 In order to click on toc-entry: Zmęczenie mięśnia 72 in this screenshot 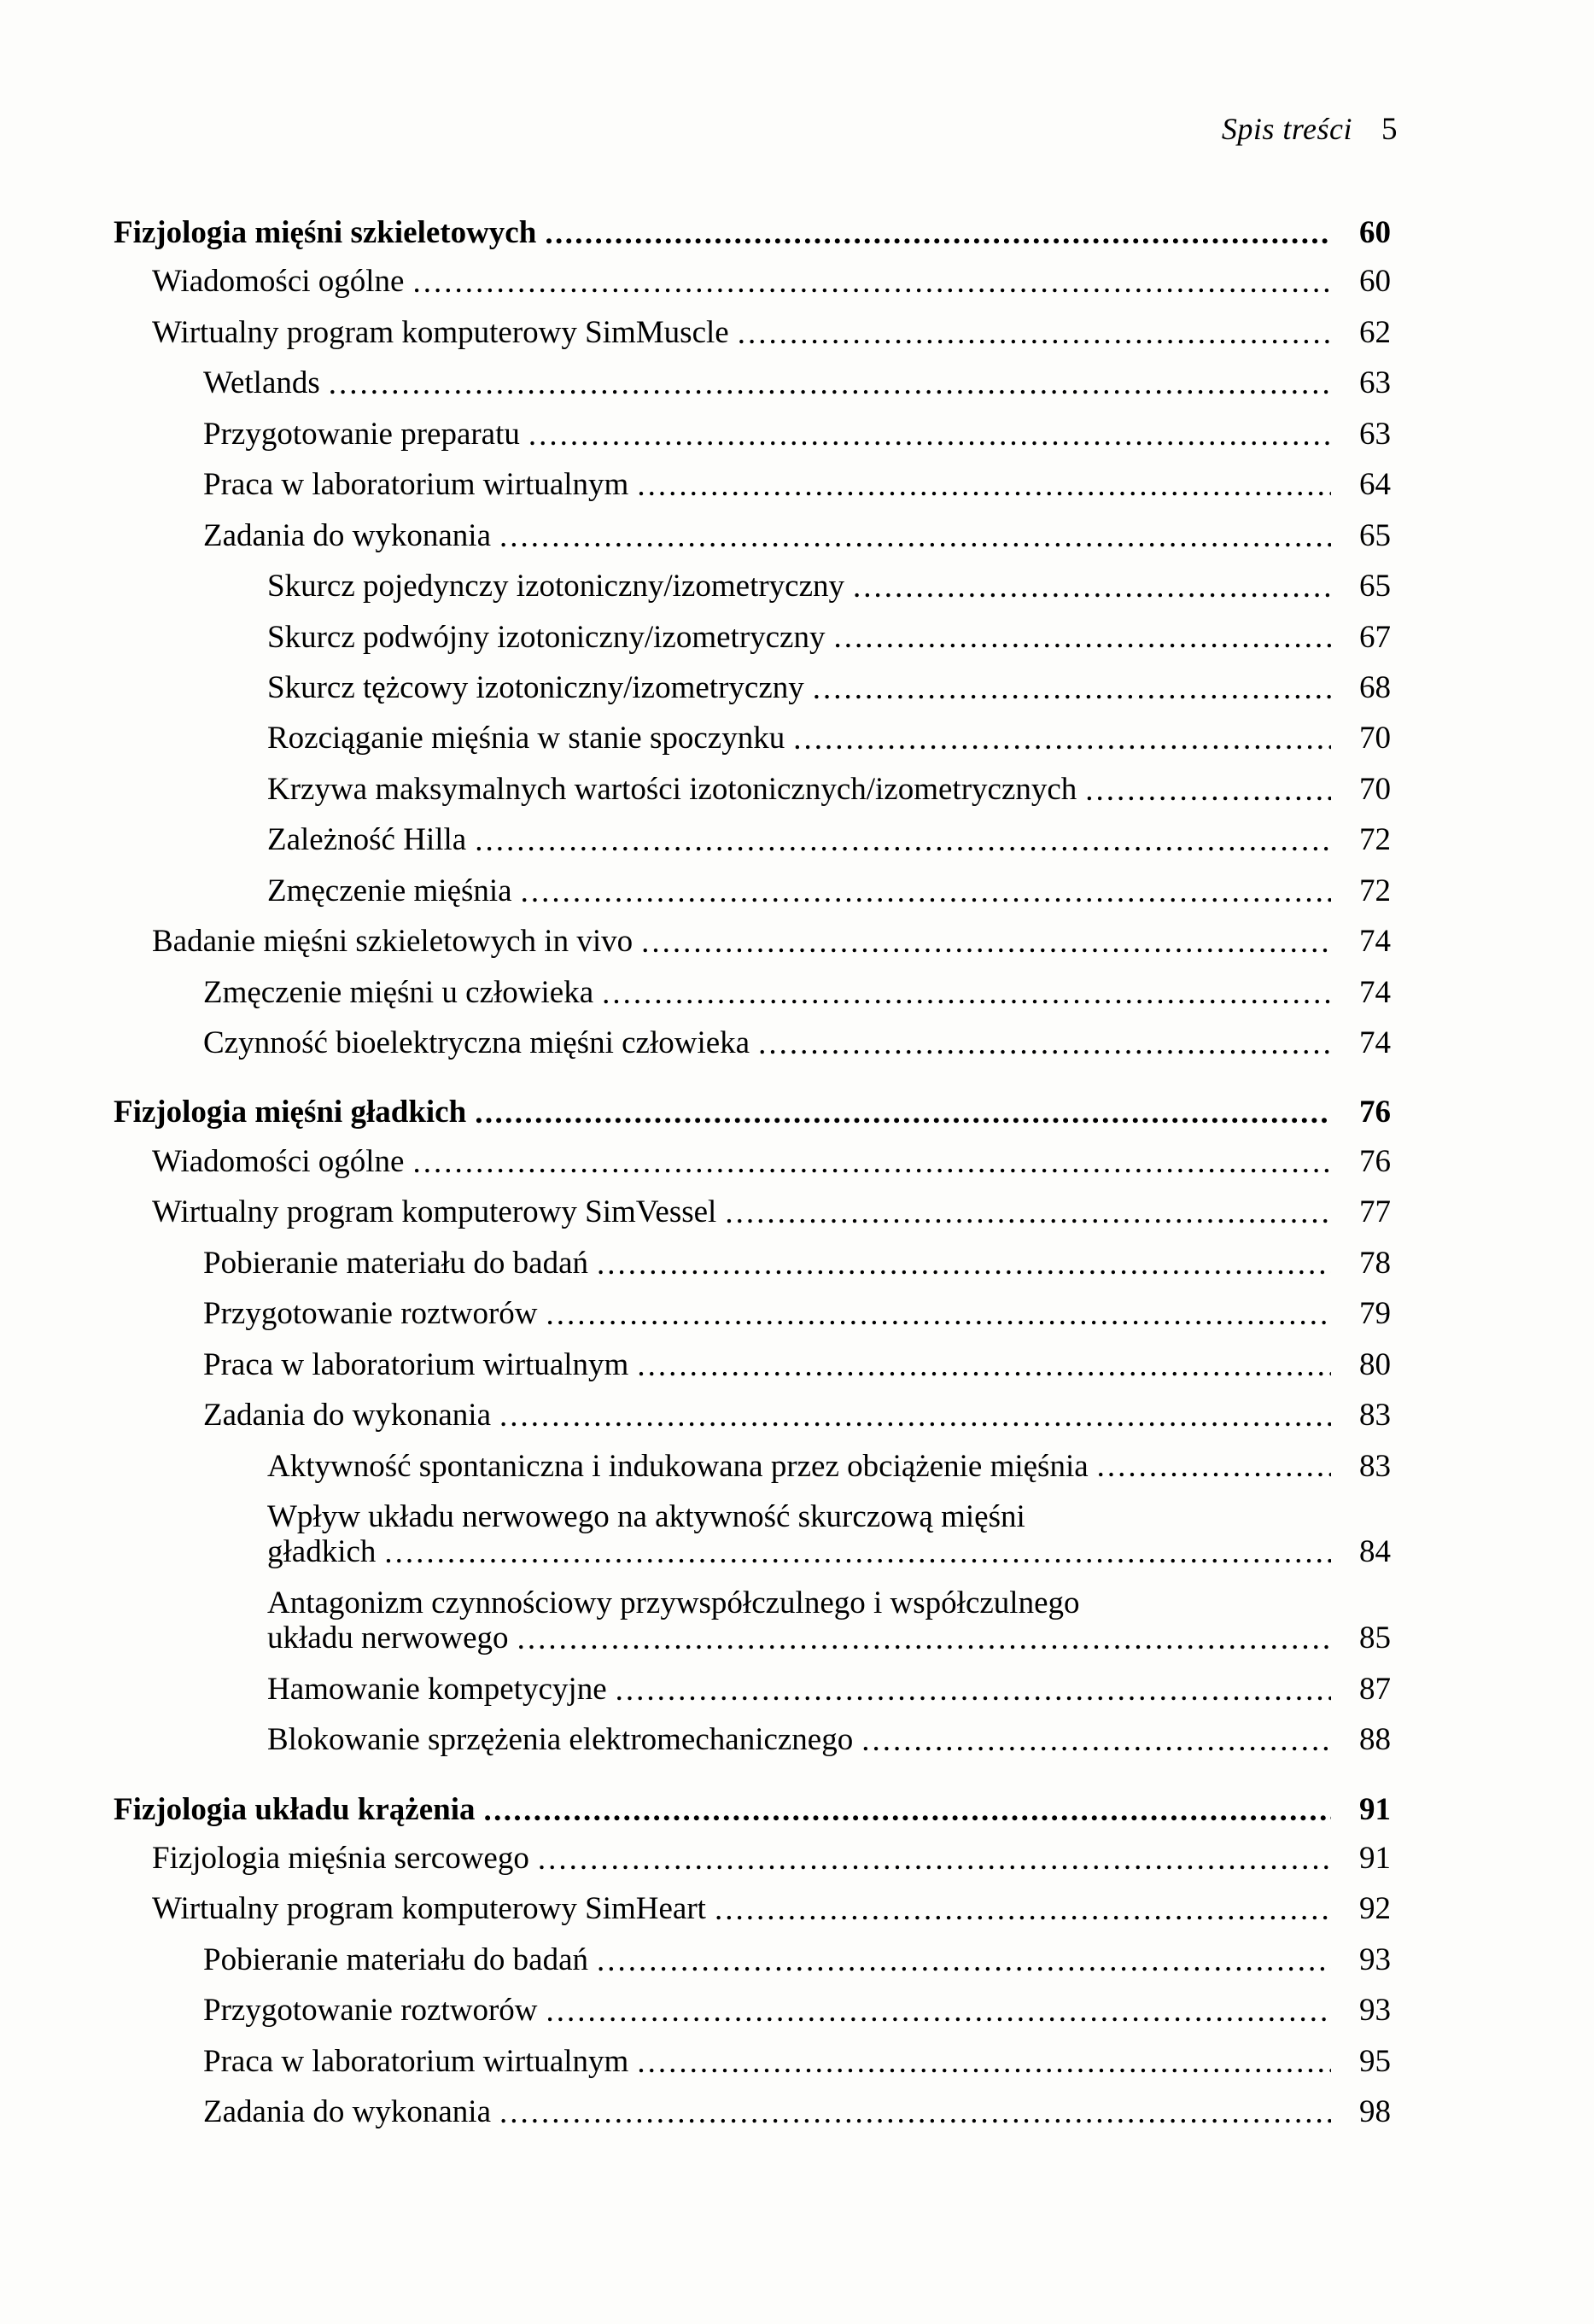, I will do `click(829, 891)`.